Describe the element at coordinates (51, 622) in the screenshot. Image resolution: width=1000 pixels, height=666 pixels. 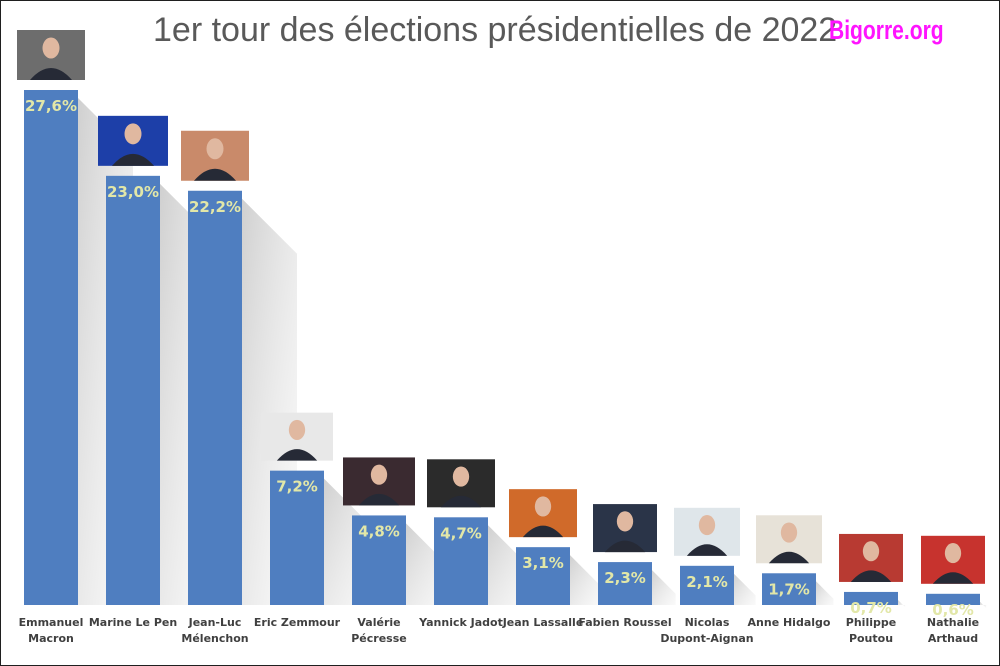
I see `category-label: Emmanuel` at that location.